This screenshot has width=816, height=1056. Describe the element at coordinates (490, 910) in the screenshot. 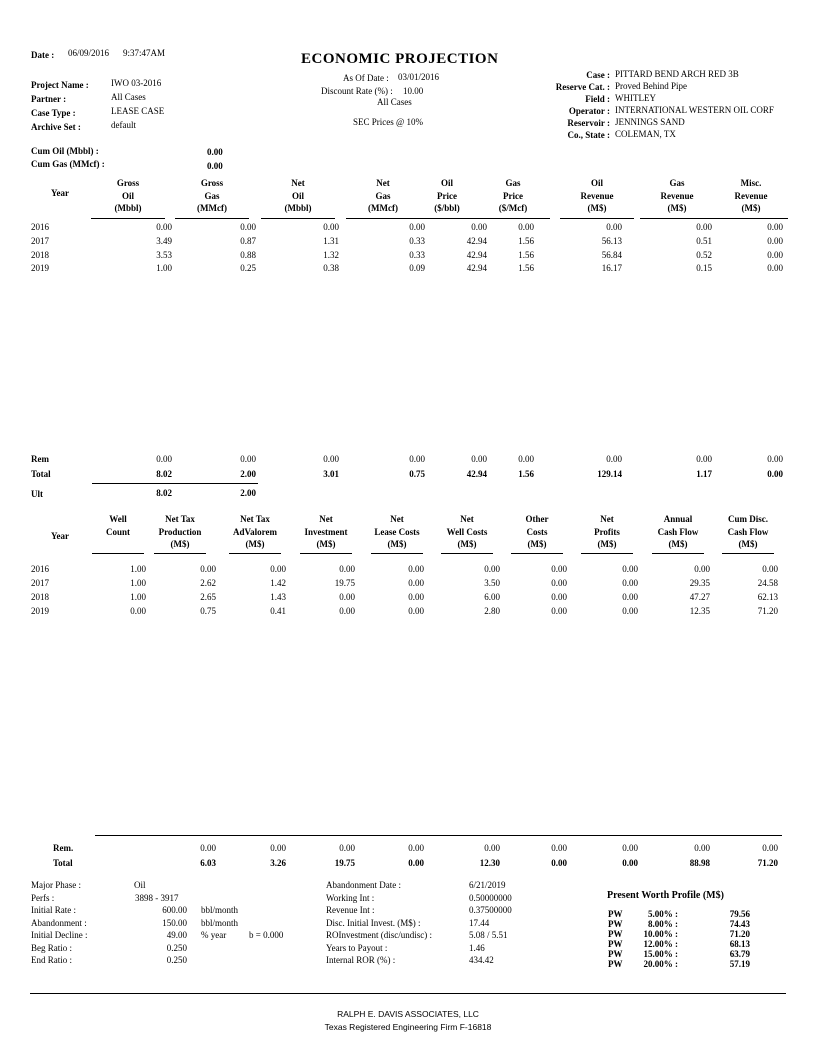

I see `indicator-value: 0.37500000` at that location.